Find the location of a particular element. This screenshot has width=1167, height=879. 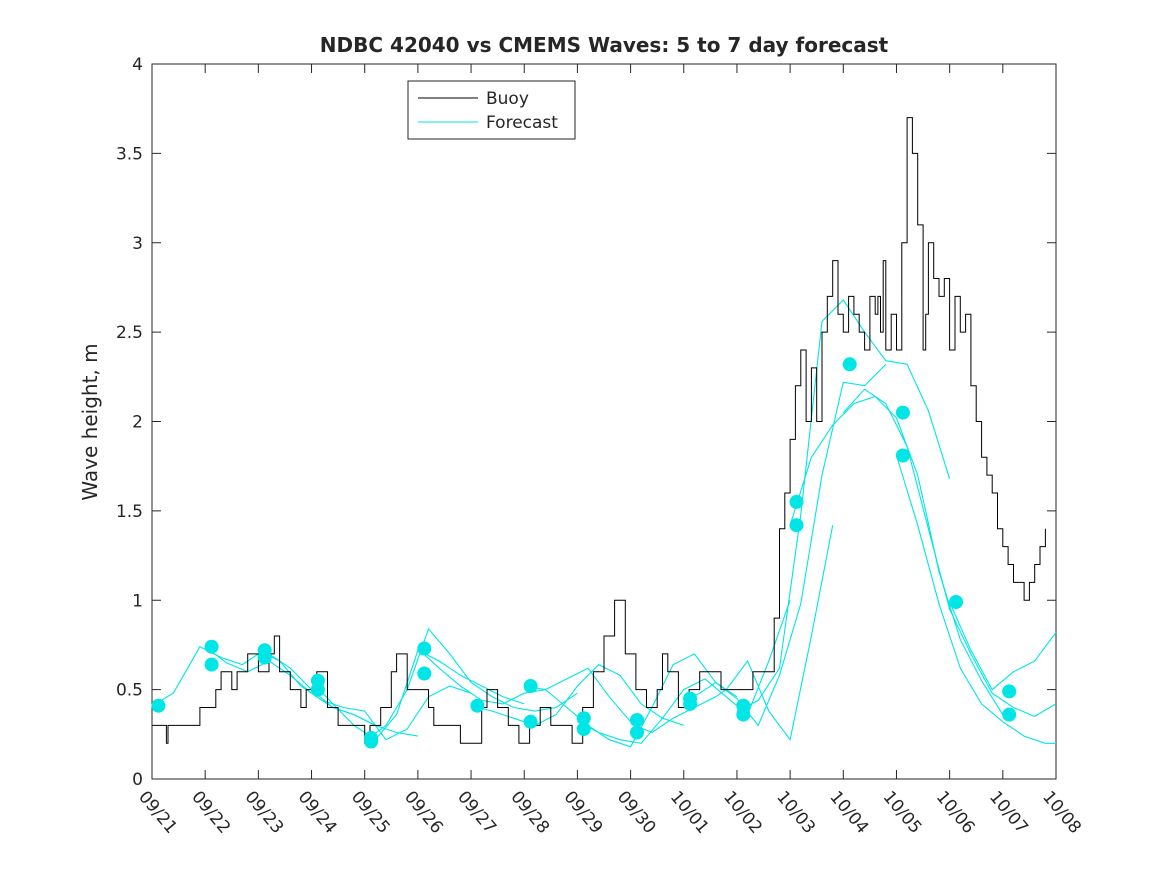

y-tick-label: 1 is located at coordinates (137, 601).